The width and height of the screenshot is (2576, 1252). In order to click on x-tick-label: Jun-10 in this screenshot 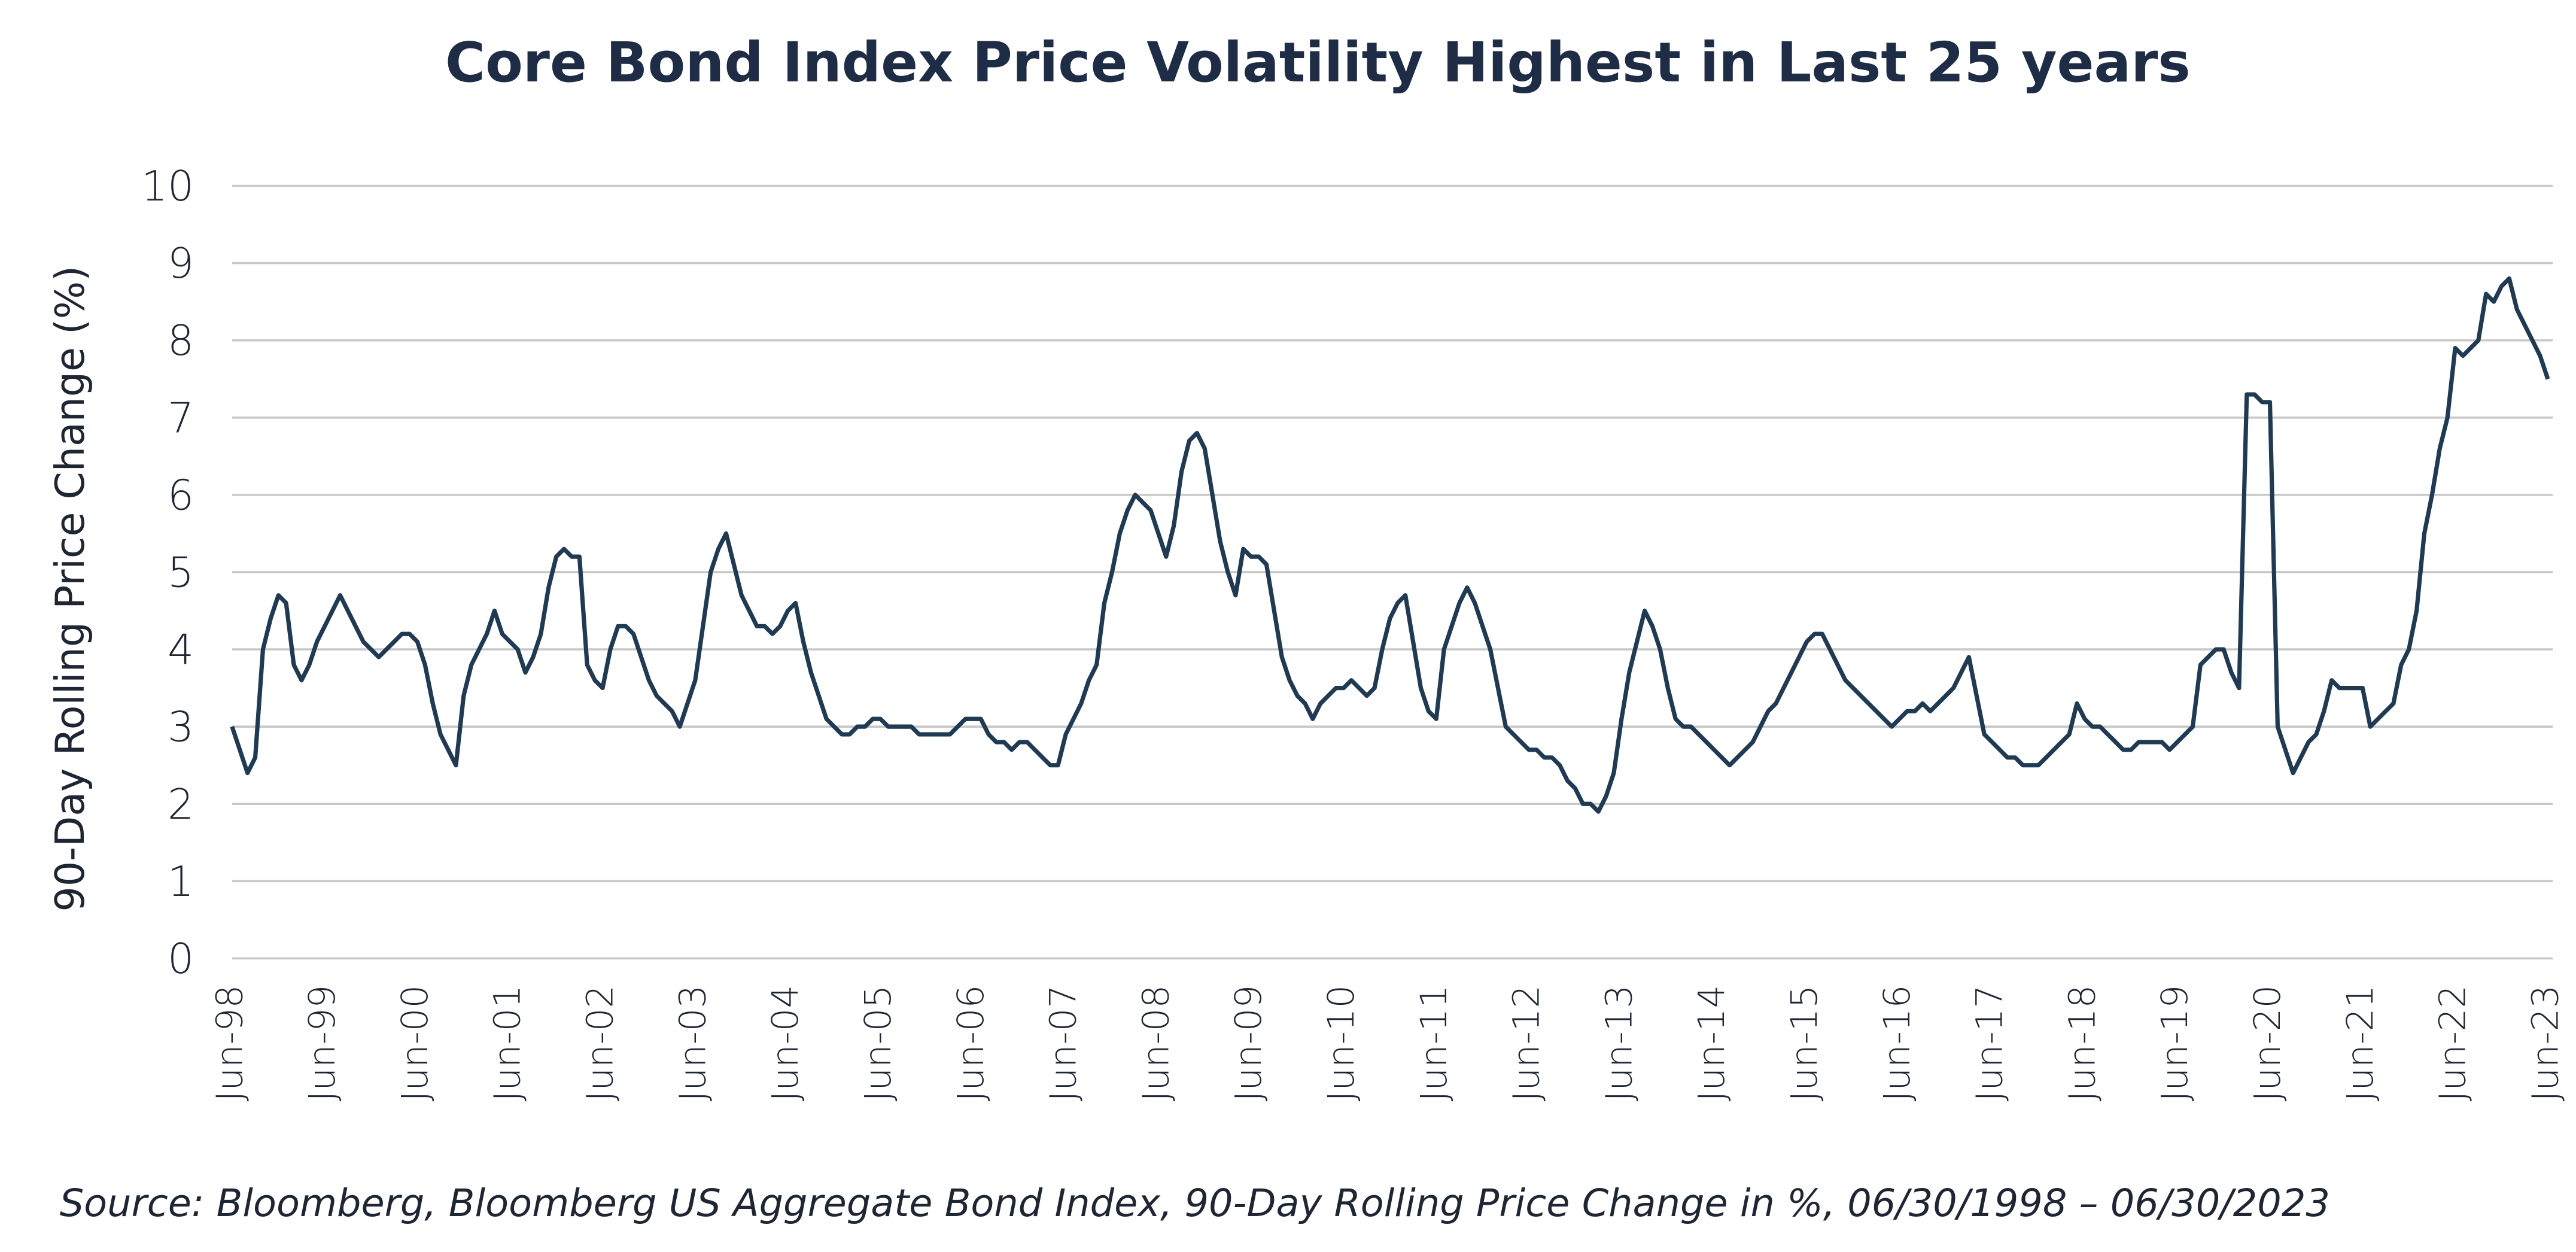, I will do `click(1341, 1043)`.